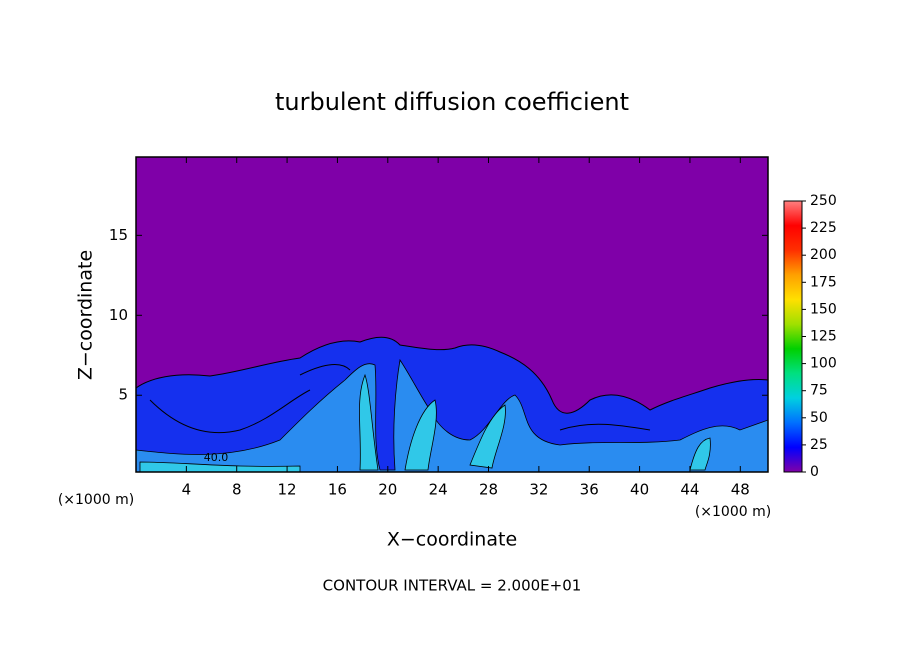 This screenshot has width=904, height=658. I want to click on colorbar-tick-label: 25, so click(819, 445).